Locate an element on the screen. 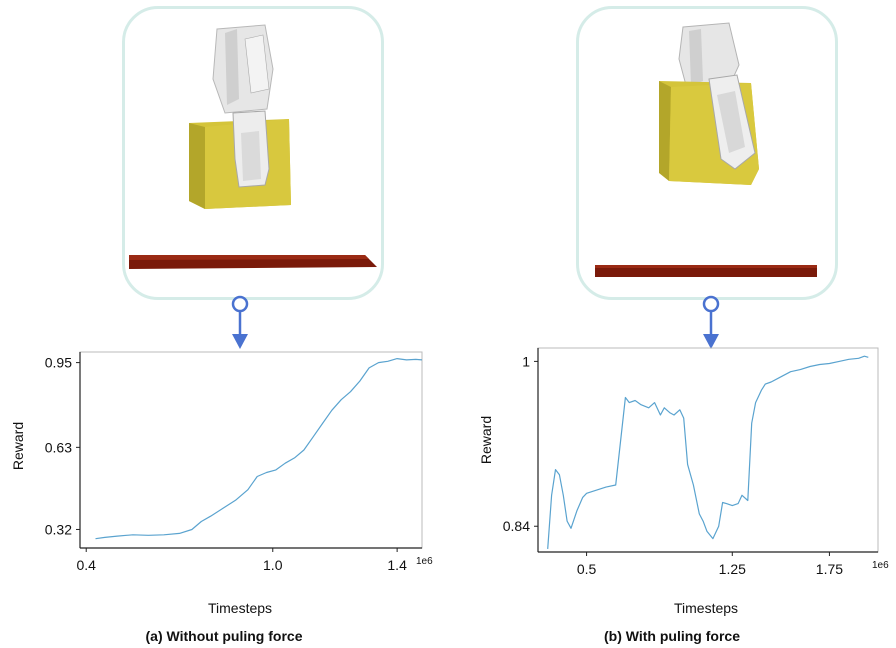  simulation-frame-a is located at coordinates (253, 153).